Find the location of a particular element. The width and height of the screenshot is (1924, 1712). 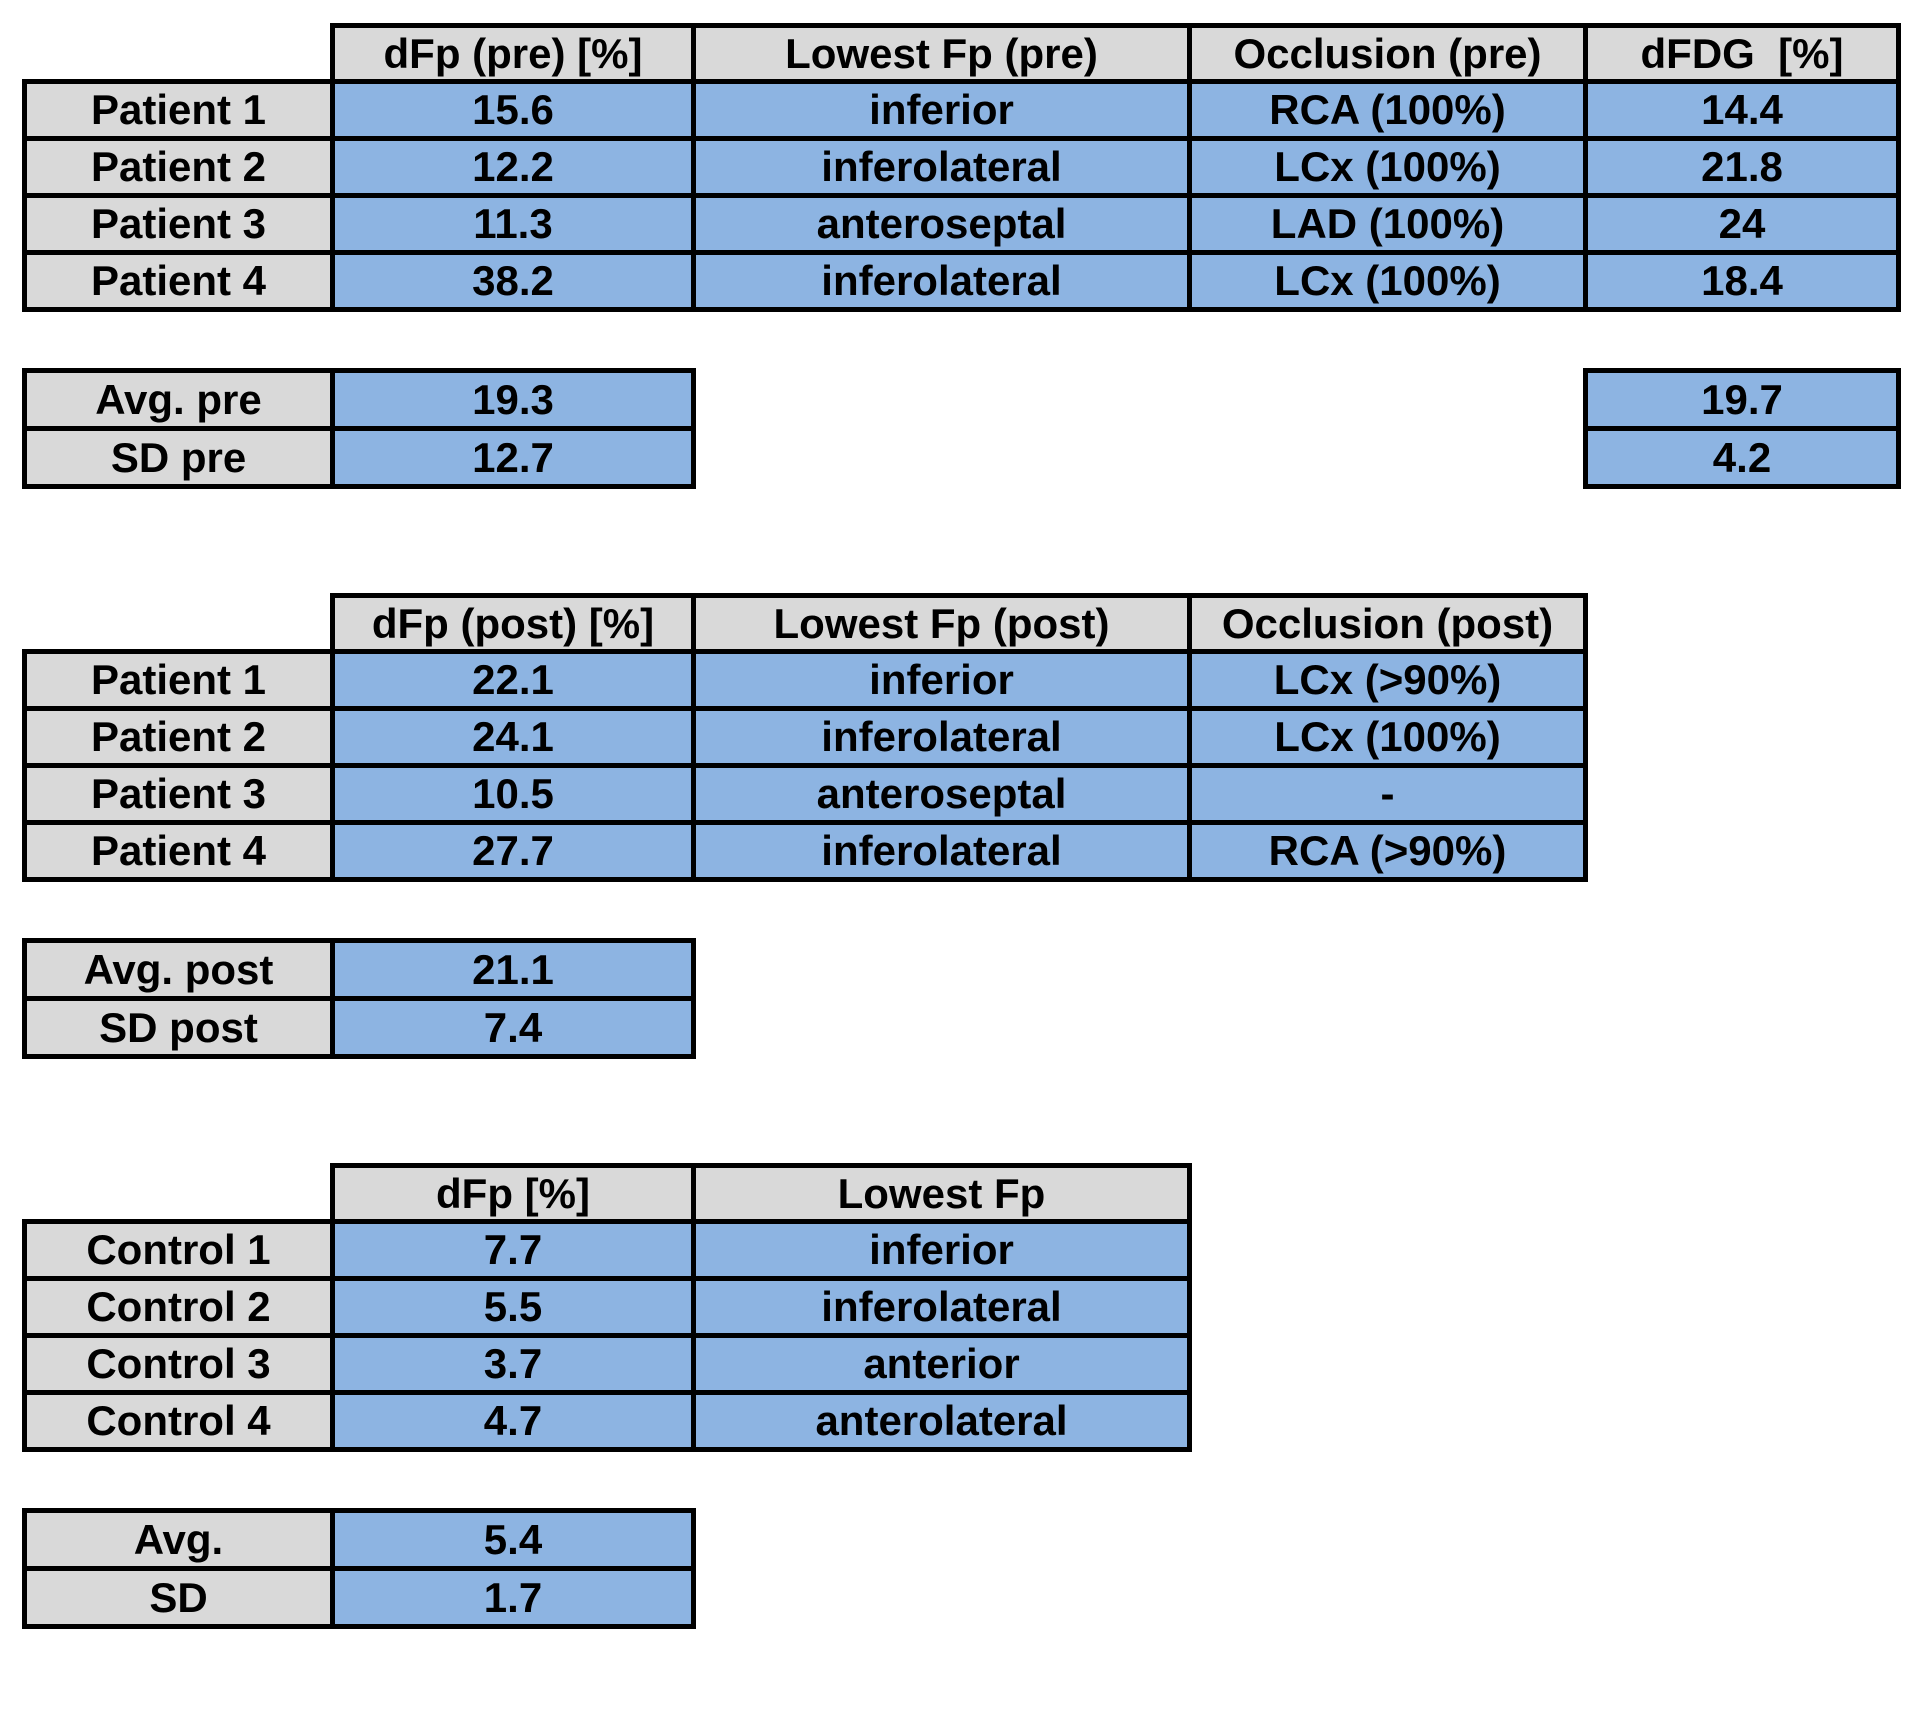

header-cell: dFp (post) [%] is located at coordinates (513, 623).